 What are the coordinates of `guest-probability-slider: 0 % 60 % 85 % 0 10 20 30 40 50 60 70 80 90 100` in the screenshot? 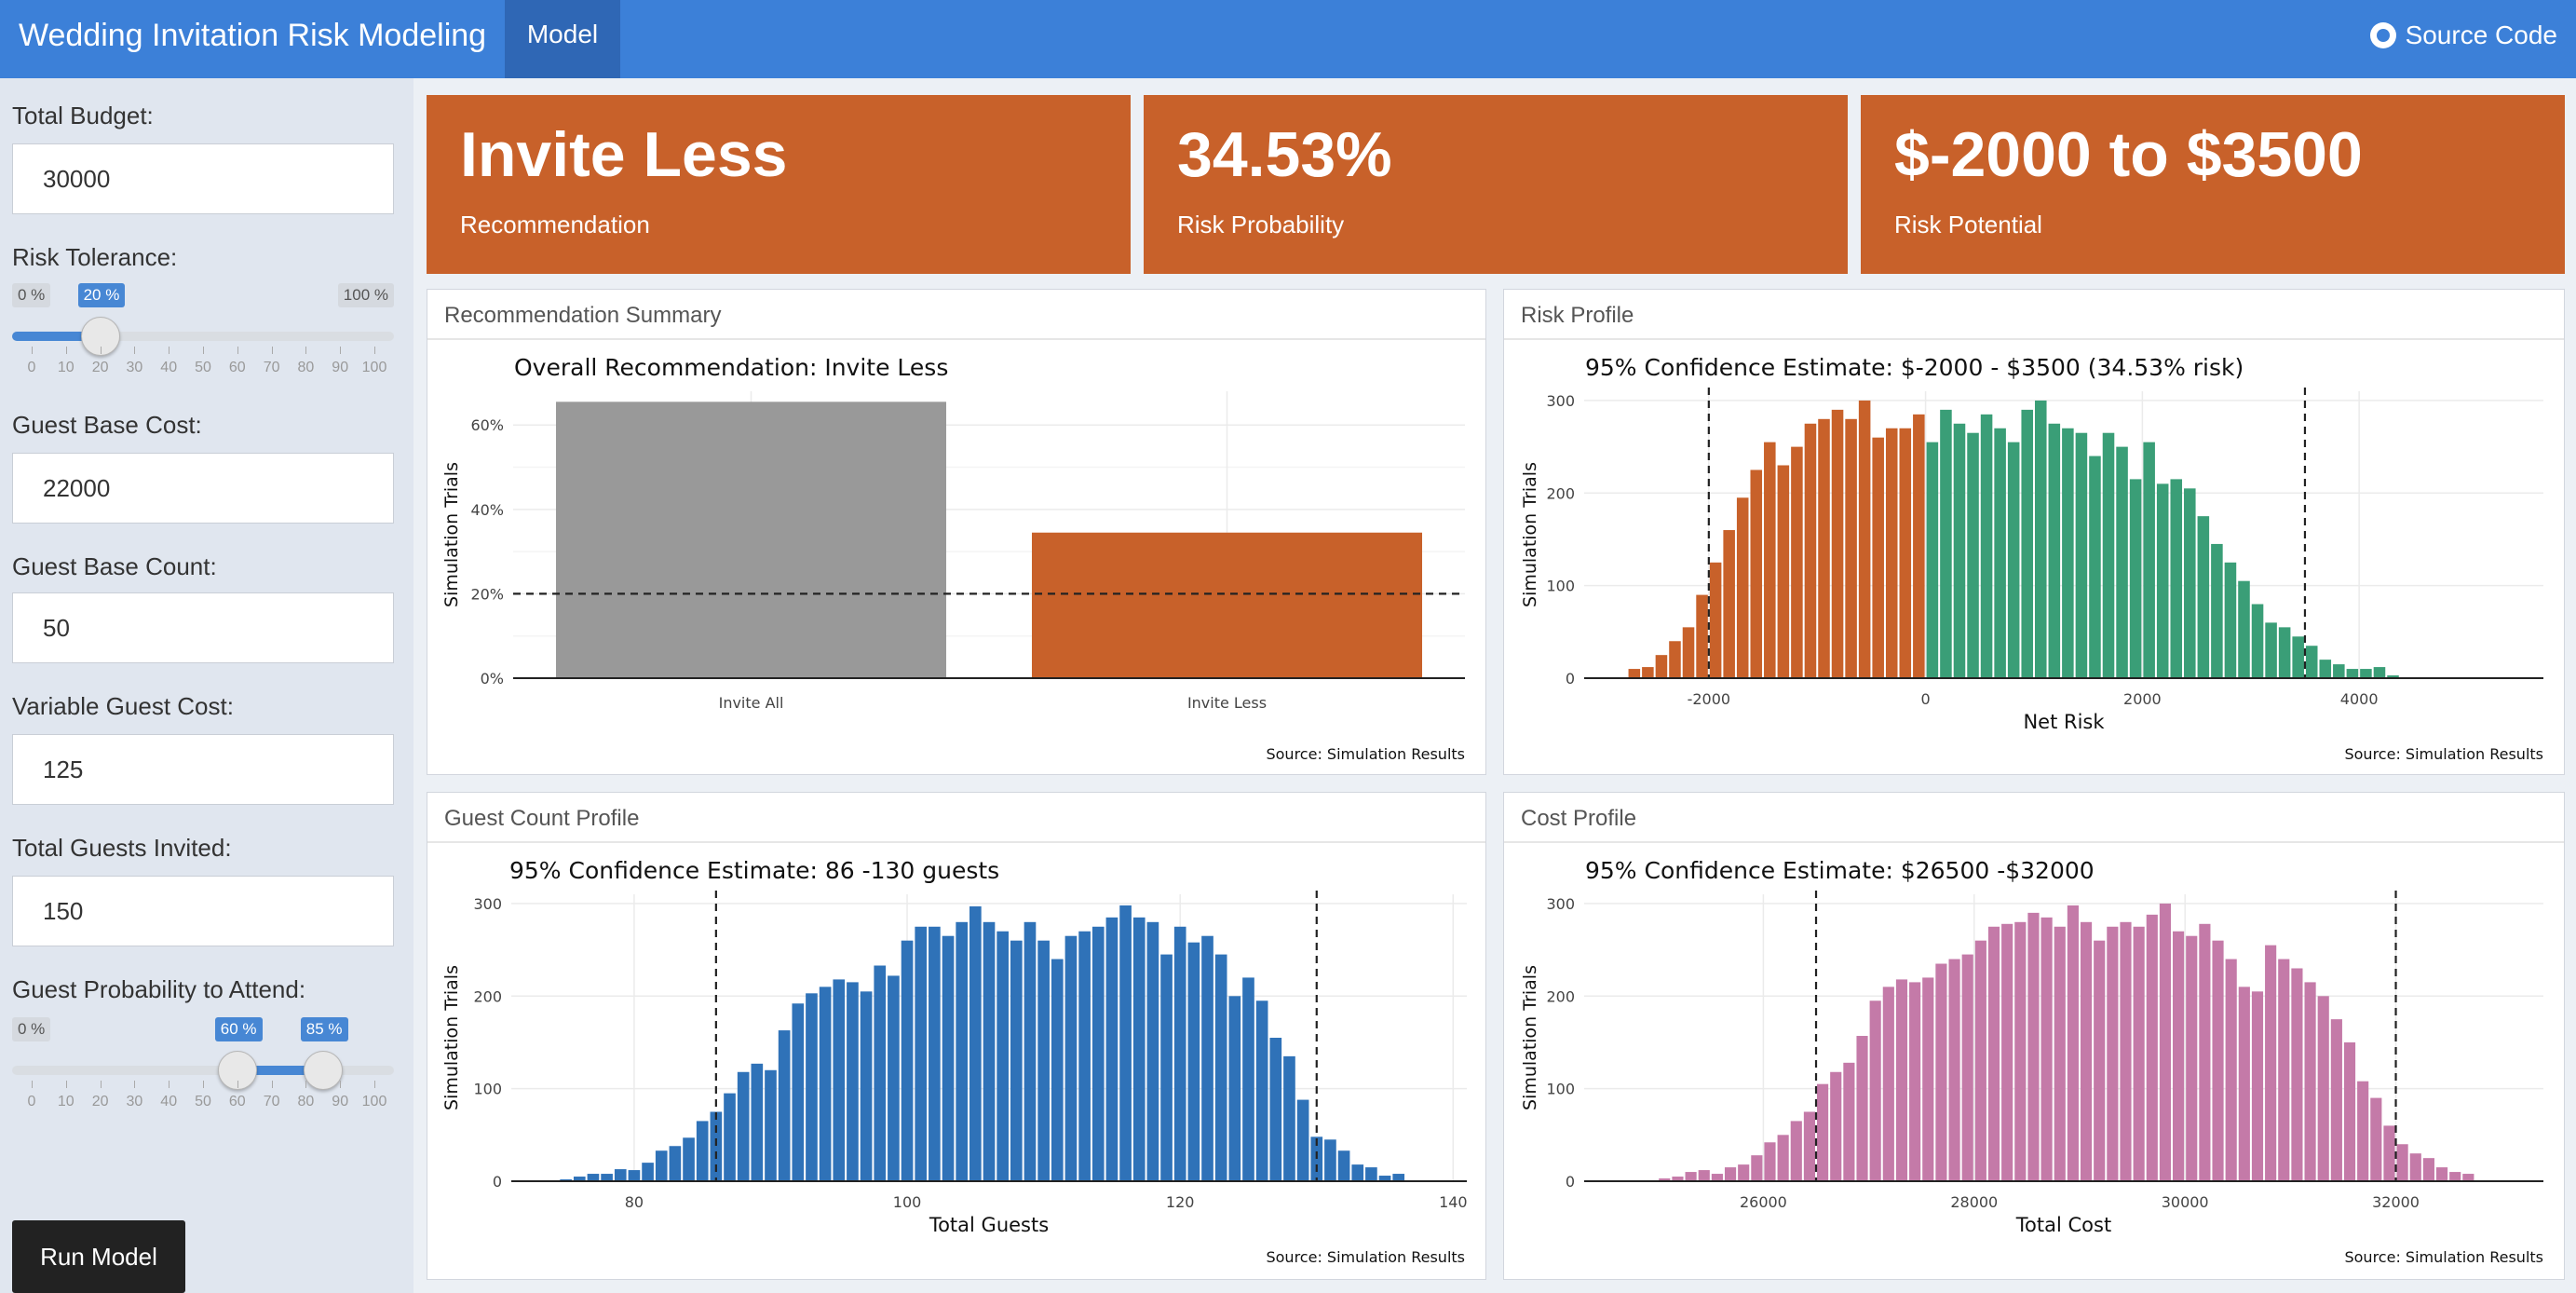 It's located at (203, 1068).